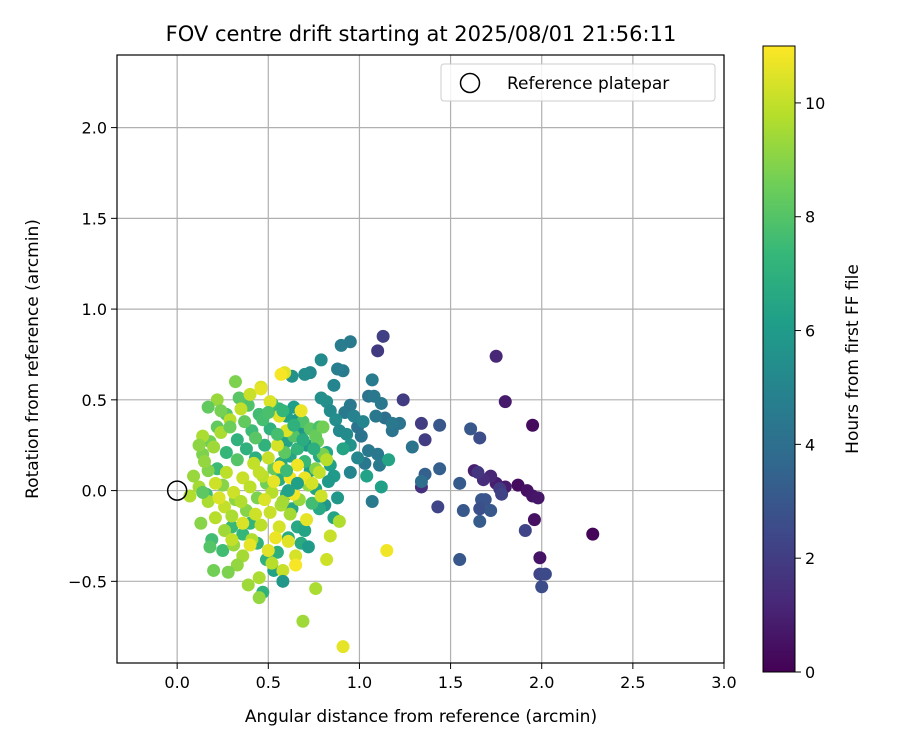 This screenshot has width=900, height=750. Describe the element at coordinates (94, 400) in the screenshot. I see `y-tick-label: 0.5` at that location.